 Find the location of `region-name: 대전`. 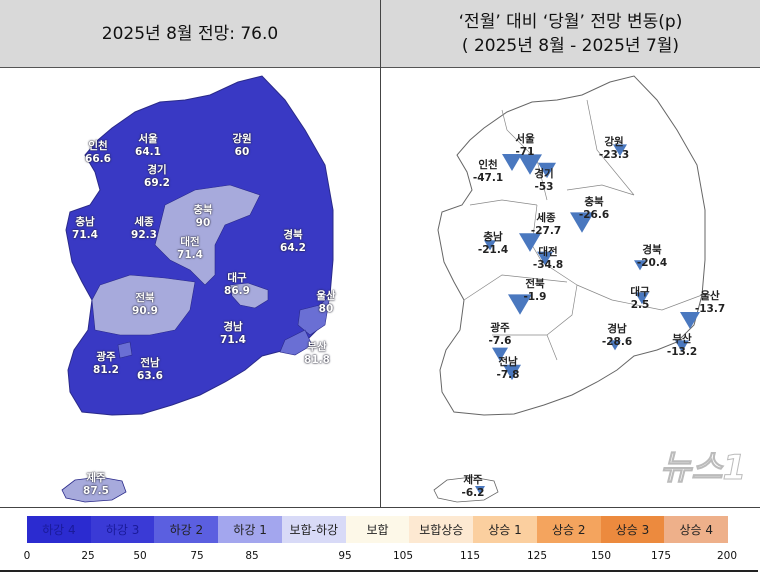

region-name: 대전 is located at coordinates (548, 252).